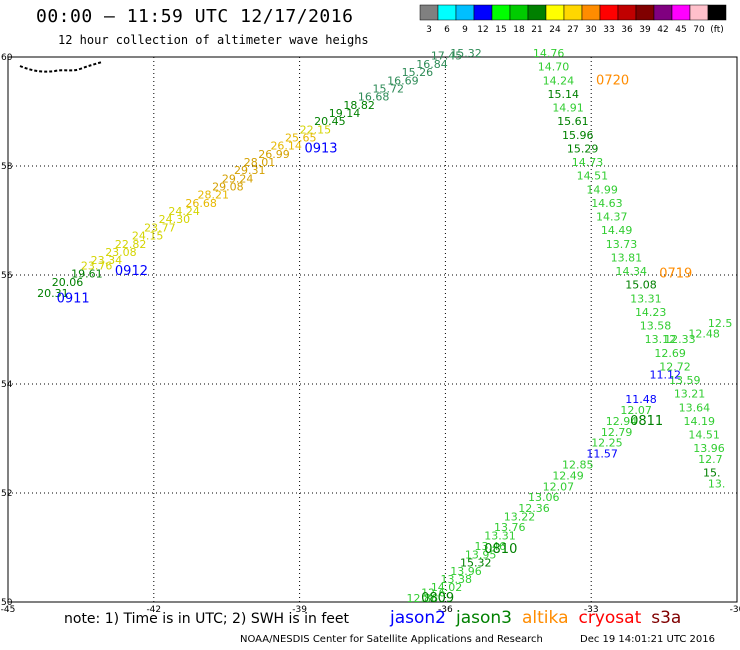 This screenshot has width=740, height=650. What do you see at coordinates (622, 244) in the screenshot?
I see `wave-height-label: 13.73` at bounding box center [622, 244].